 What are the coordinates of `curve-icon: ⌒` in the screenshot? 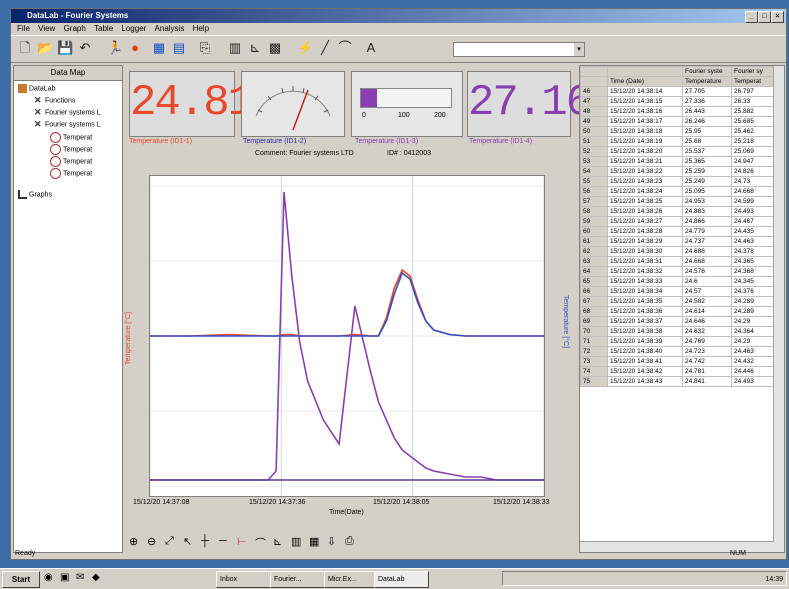 It's located at (345, 47).